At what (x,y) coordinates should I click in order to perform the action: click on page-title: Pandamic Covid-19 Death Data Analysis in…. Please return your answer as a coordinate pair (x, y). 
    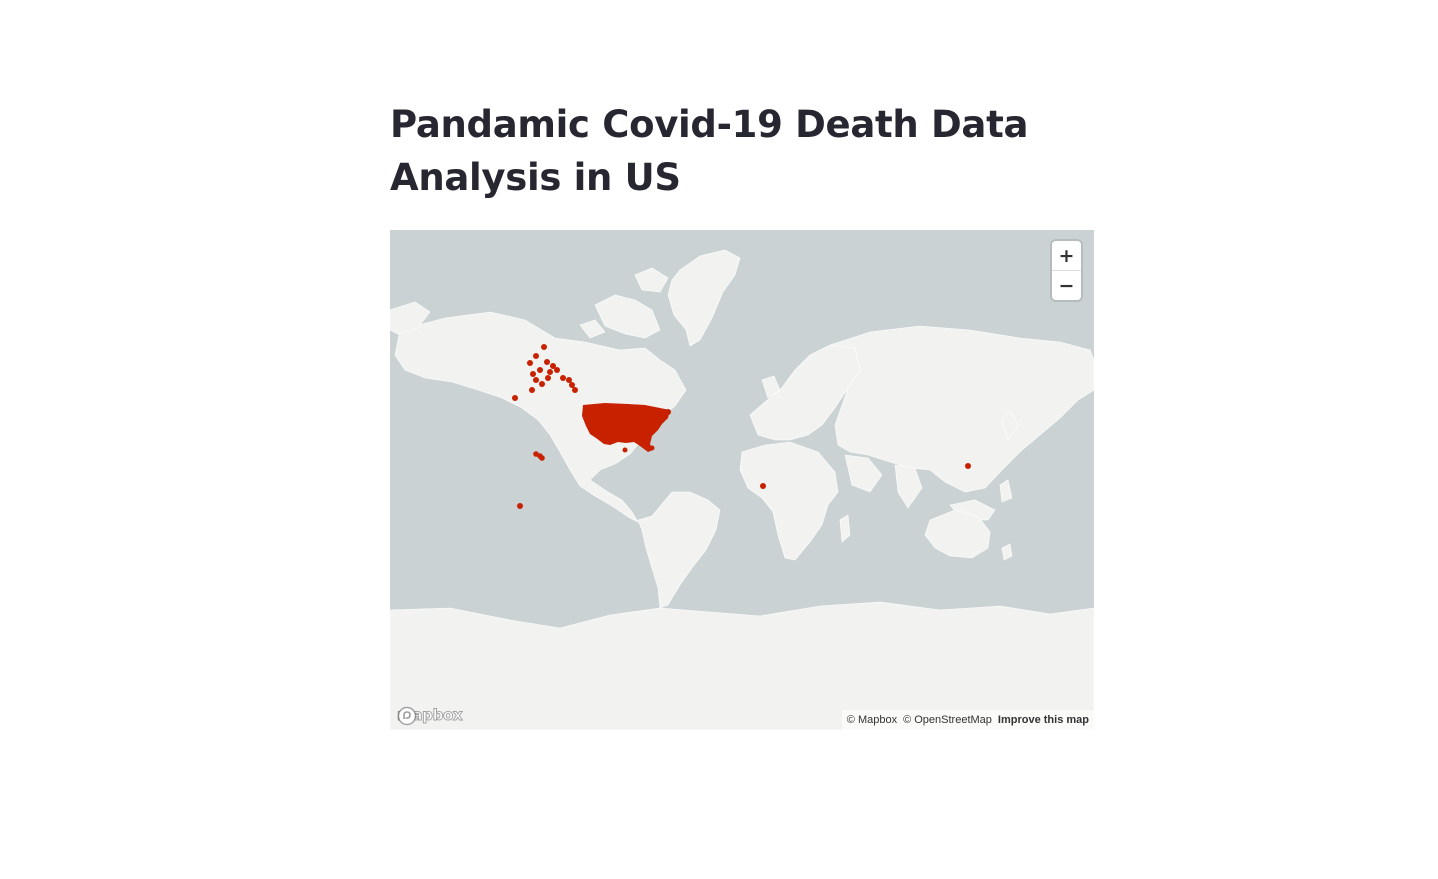
    Looking at the image, I should click on (709, 151).